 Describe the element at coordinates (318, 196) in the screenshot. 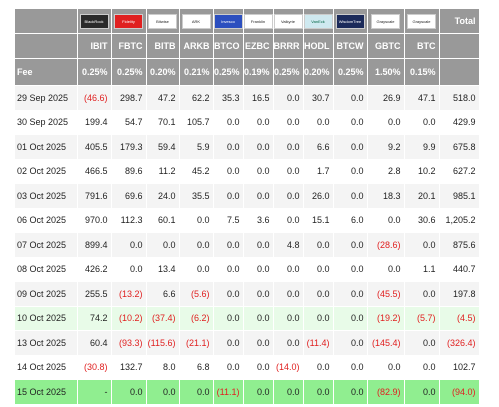

I see `flow-cell: 26.0` at that location.